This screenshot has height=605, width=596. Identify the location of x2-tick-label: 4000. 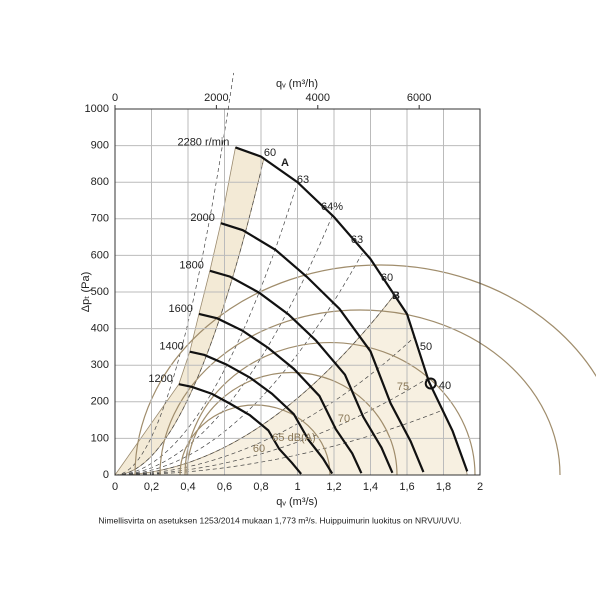
(318, 98).